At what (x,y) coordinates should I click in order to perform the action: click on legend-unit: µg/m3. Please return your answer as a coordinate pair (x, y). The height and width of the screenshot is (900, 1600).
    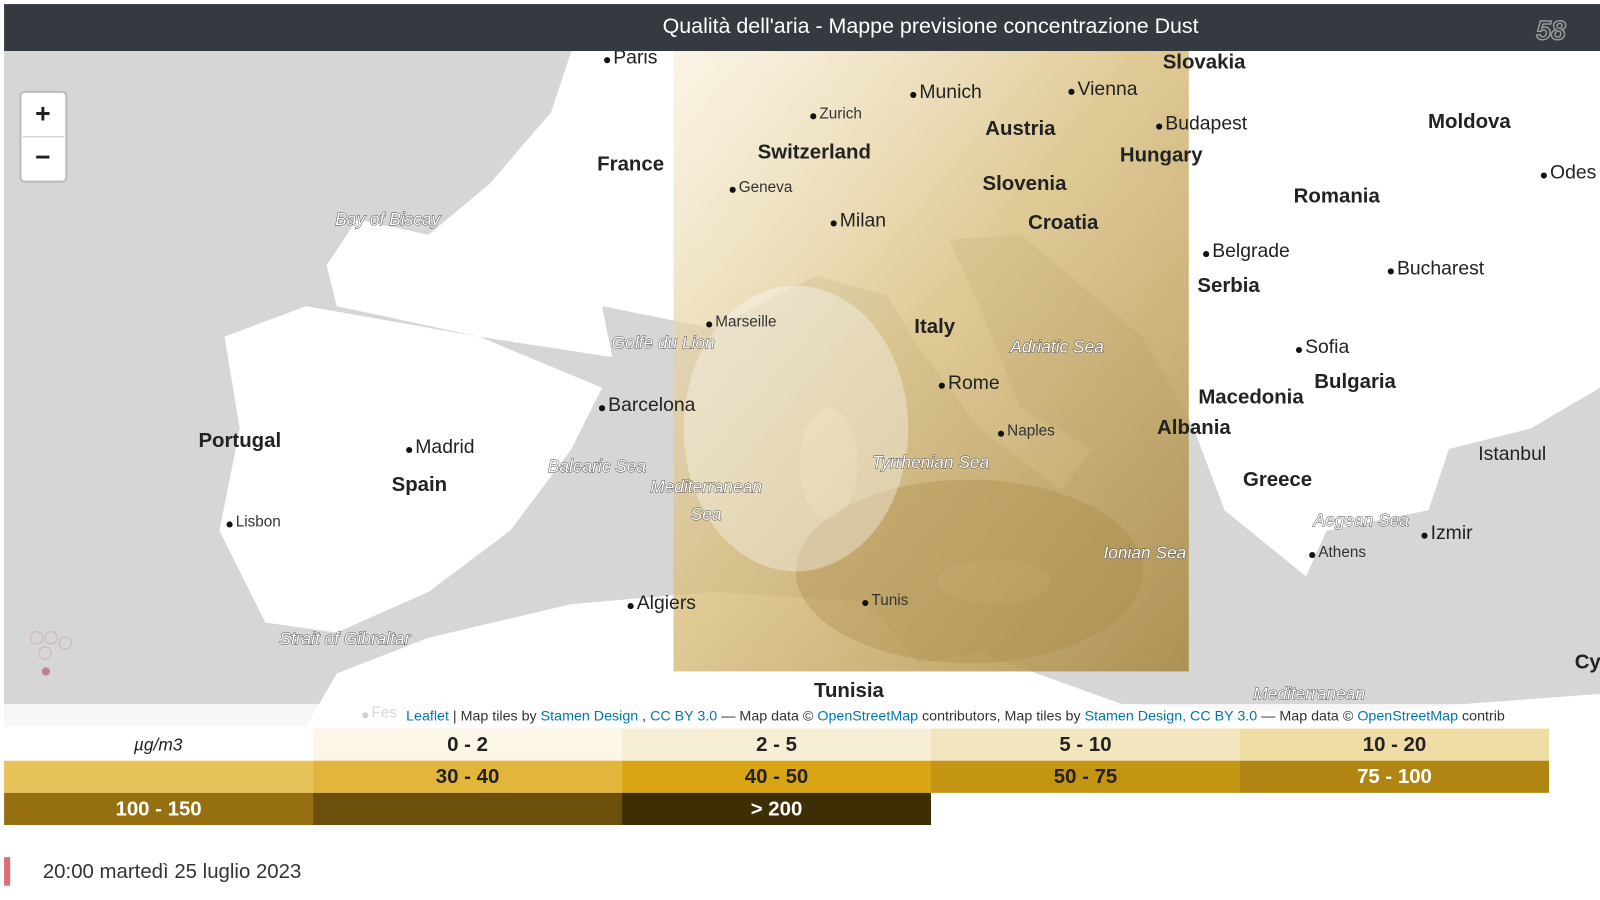
    Looking at the image, I should click on (158, 744).